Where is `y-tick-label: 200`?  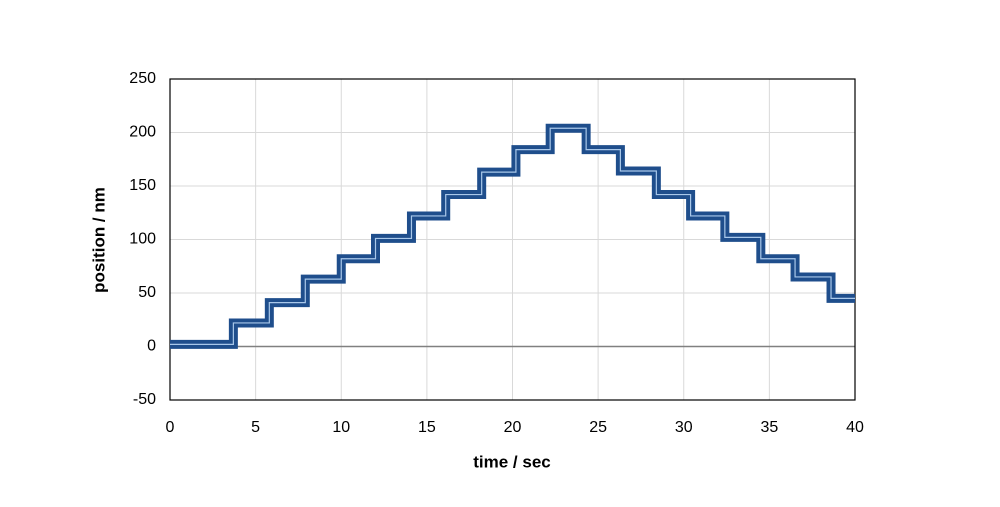 y-tick-label: 200 is located at coordinates (142, 132).